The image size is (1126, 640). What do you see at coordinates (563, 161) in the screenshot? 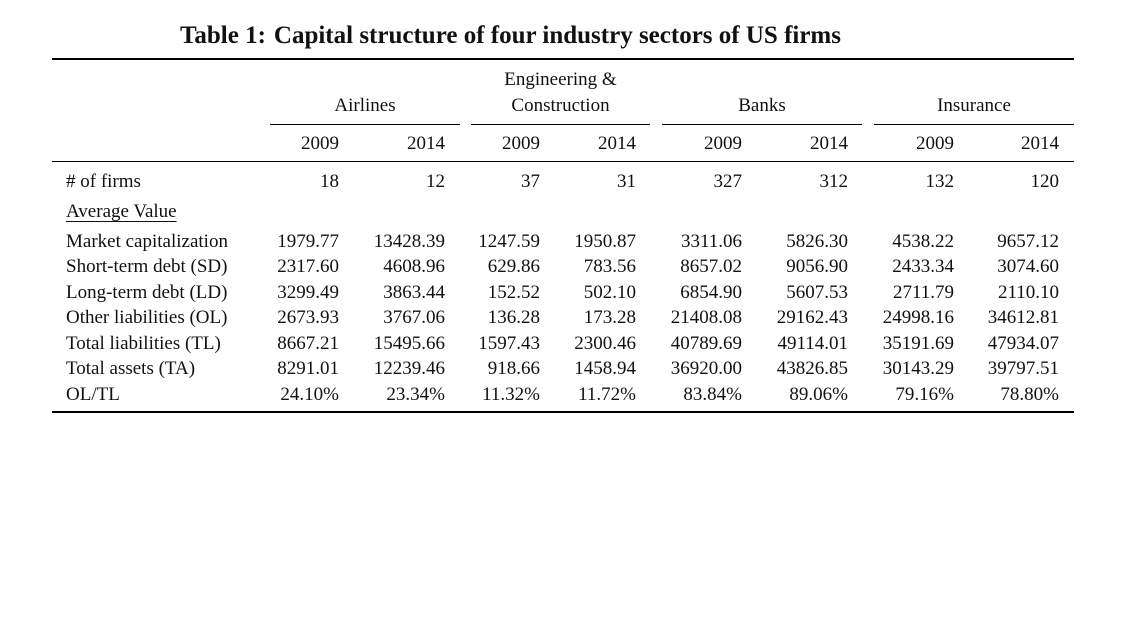
I see `header-rule` at bounding box center [563, 161].